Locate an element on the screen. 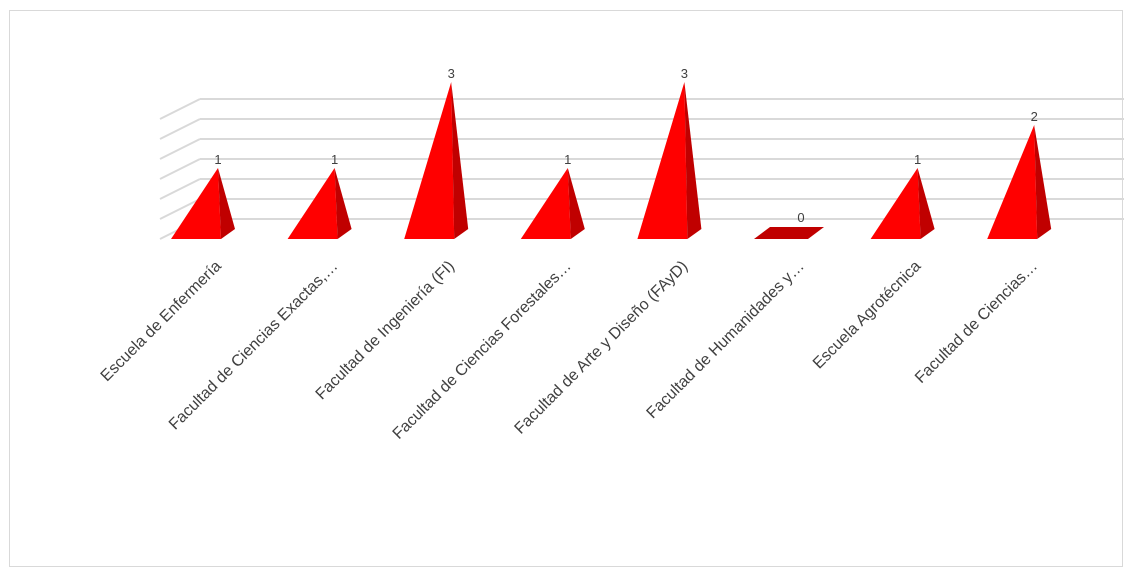 The image size is (1132, 577). bar-flat-face is located at coordinates (789, 233).